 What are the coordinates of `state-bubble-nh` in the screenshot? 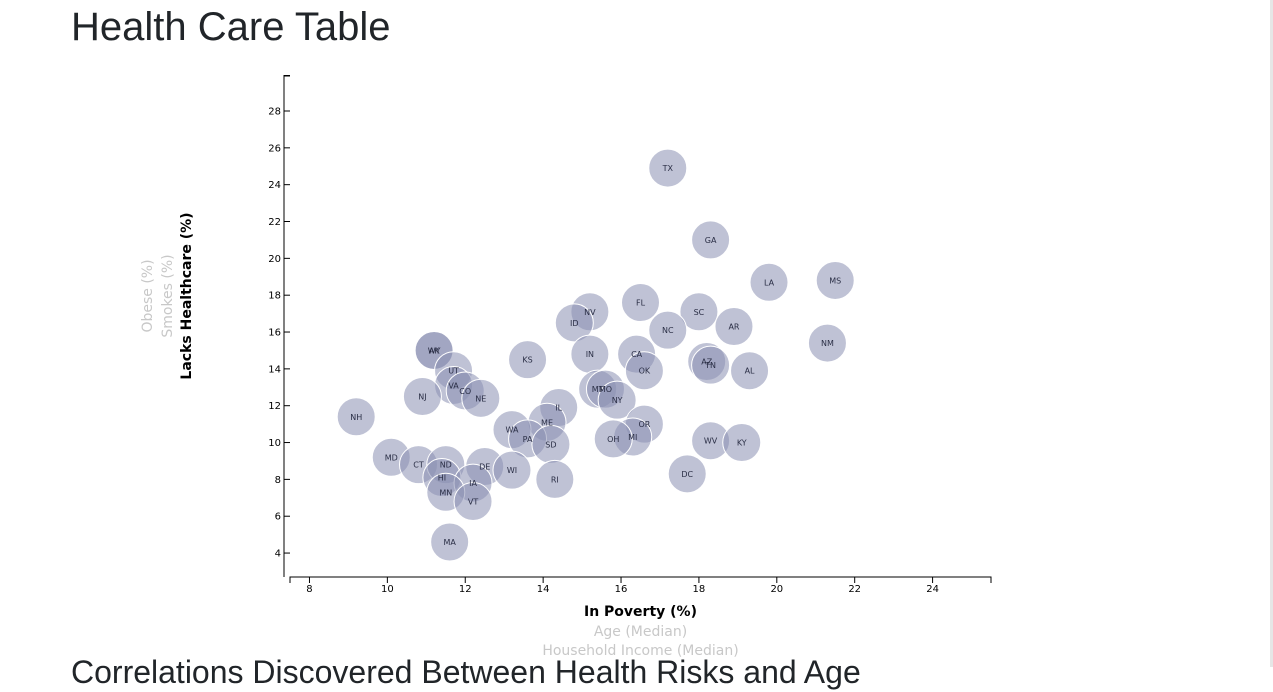 It's located at (356, 417).